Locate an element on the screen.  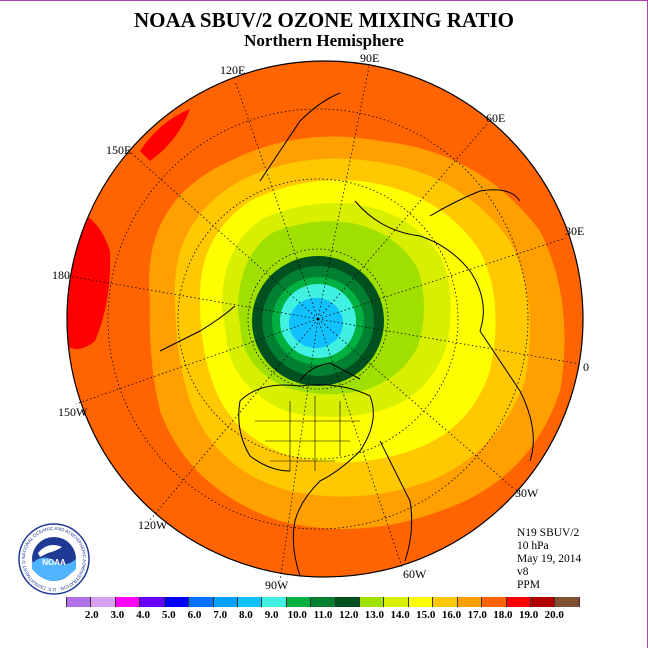
lon-label-0: 0 is located at coordinates (586, 367).